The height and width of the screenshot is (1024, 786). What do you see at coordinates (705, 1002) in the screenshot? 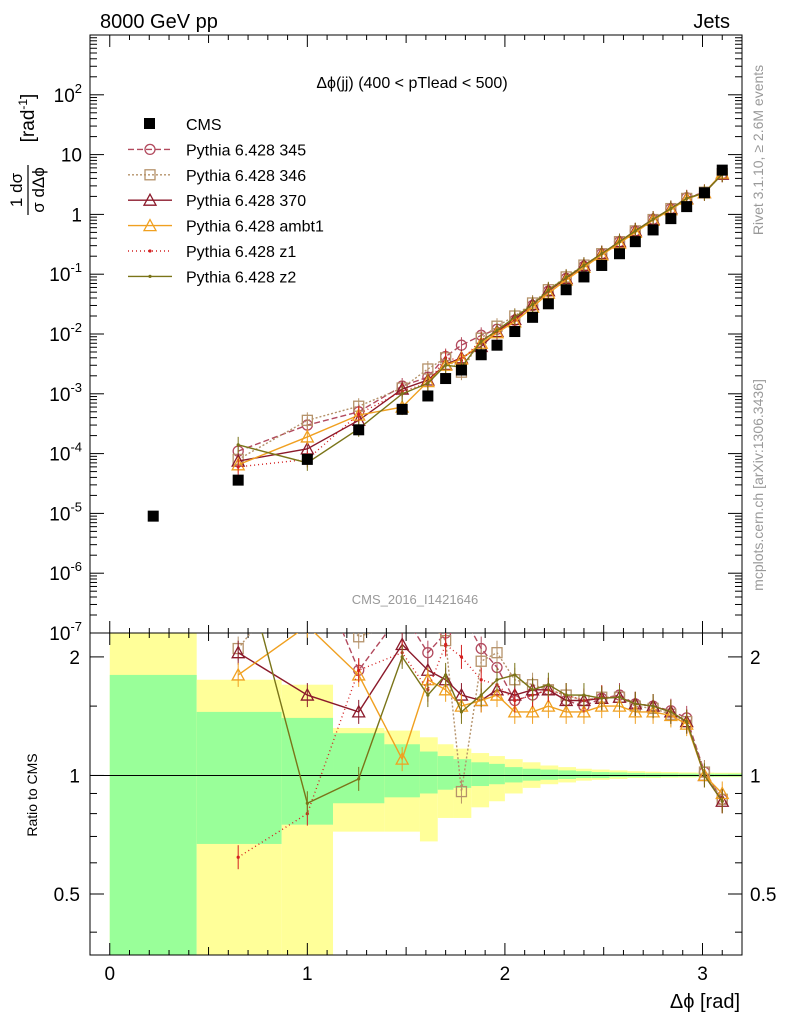
I see `x-axis-label: Δϕ [rad]` at bounding box center [705, 1002].